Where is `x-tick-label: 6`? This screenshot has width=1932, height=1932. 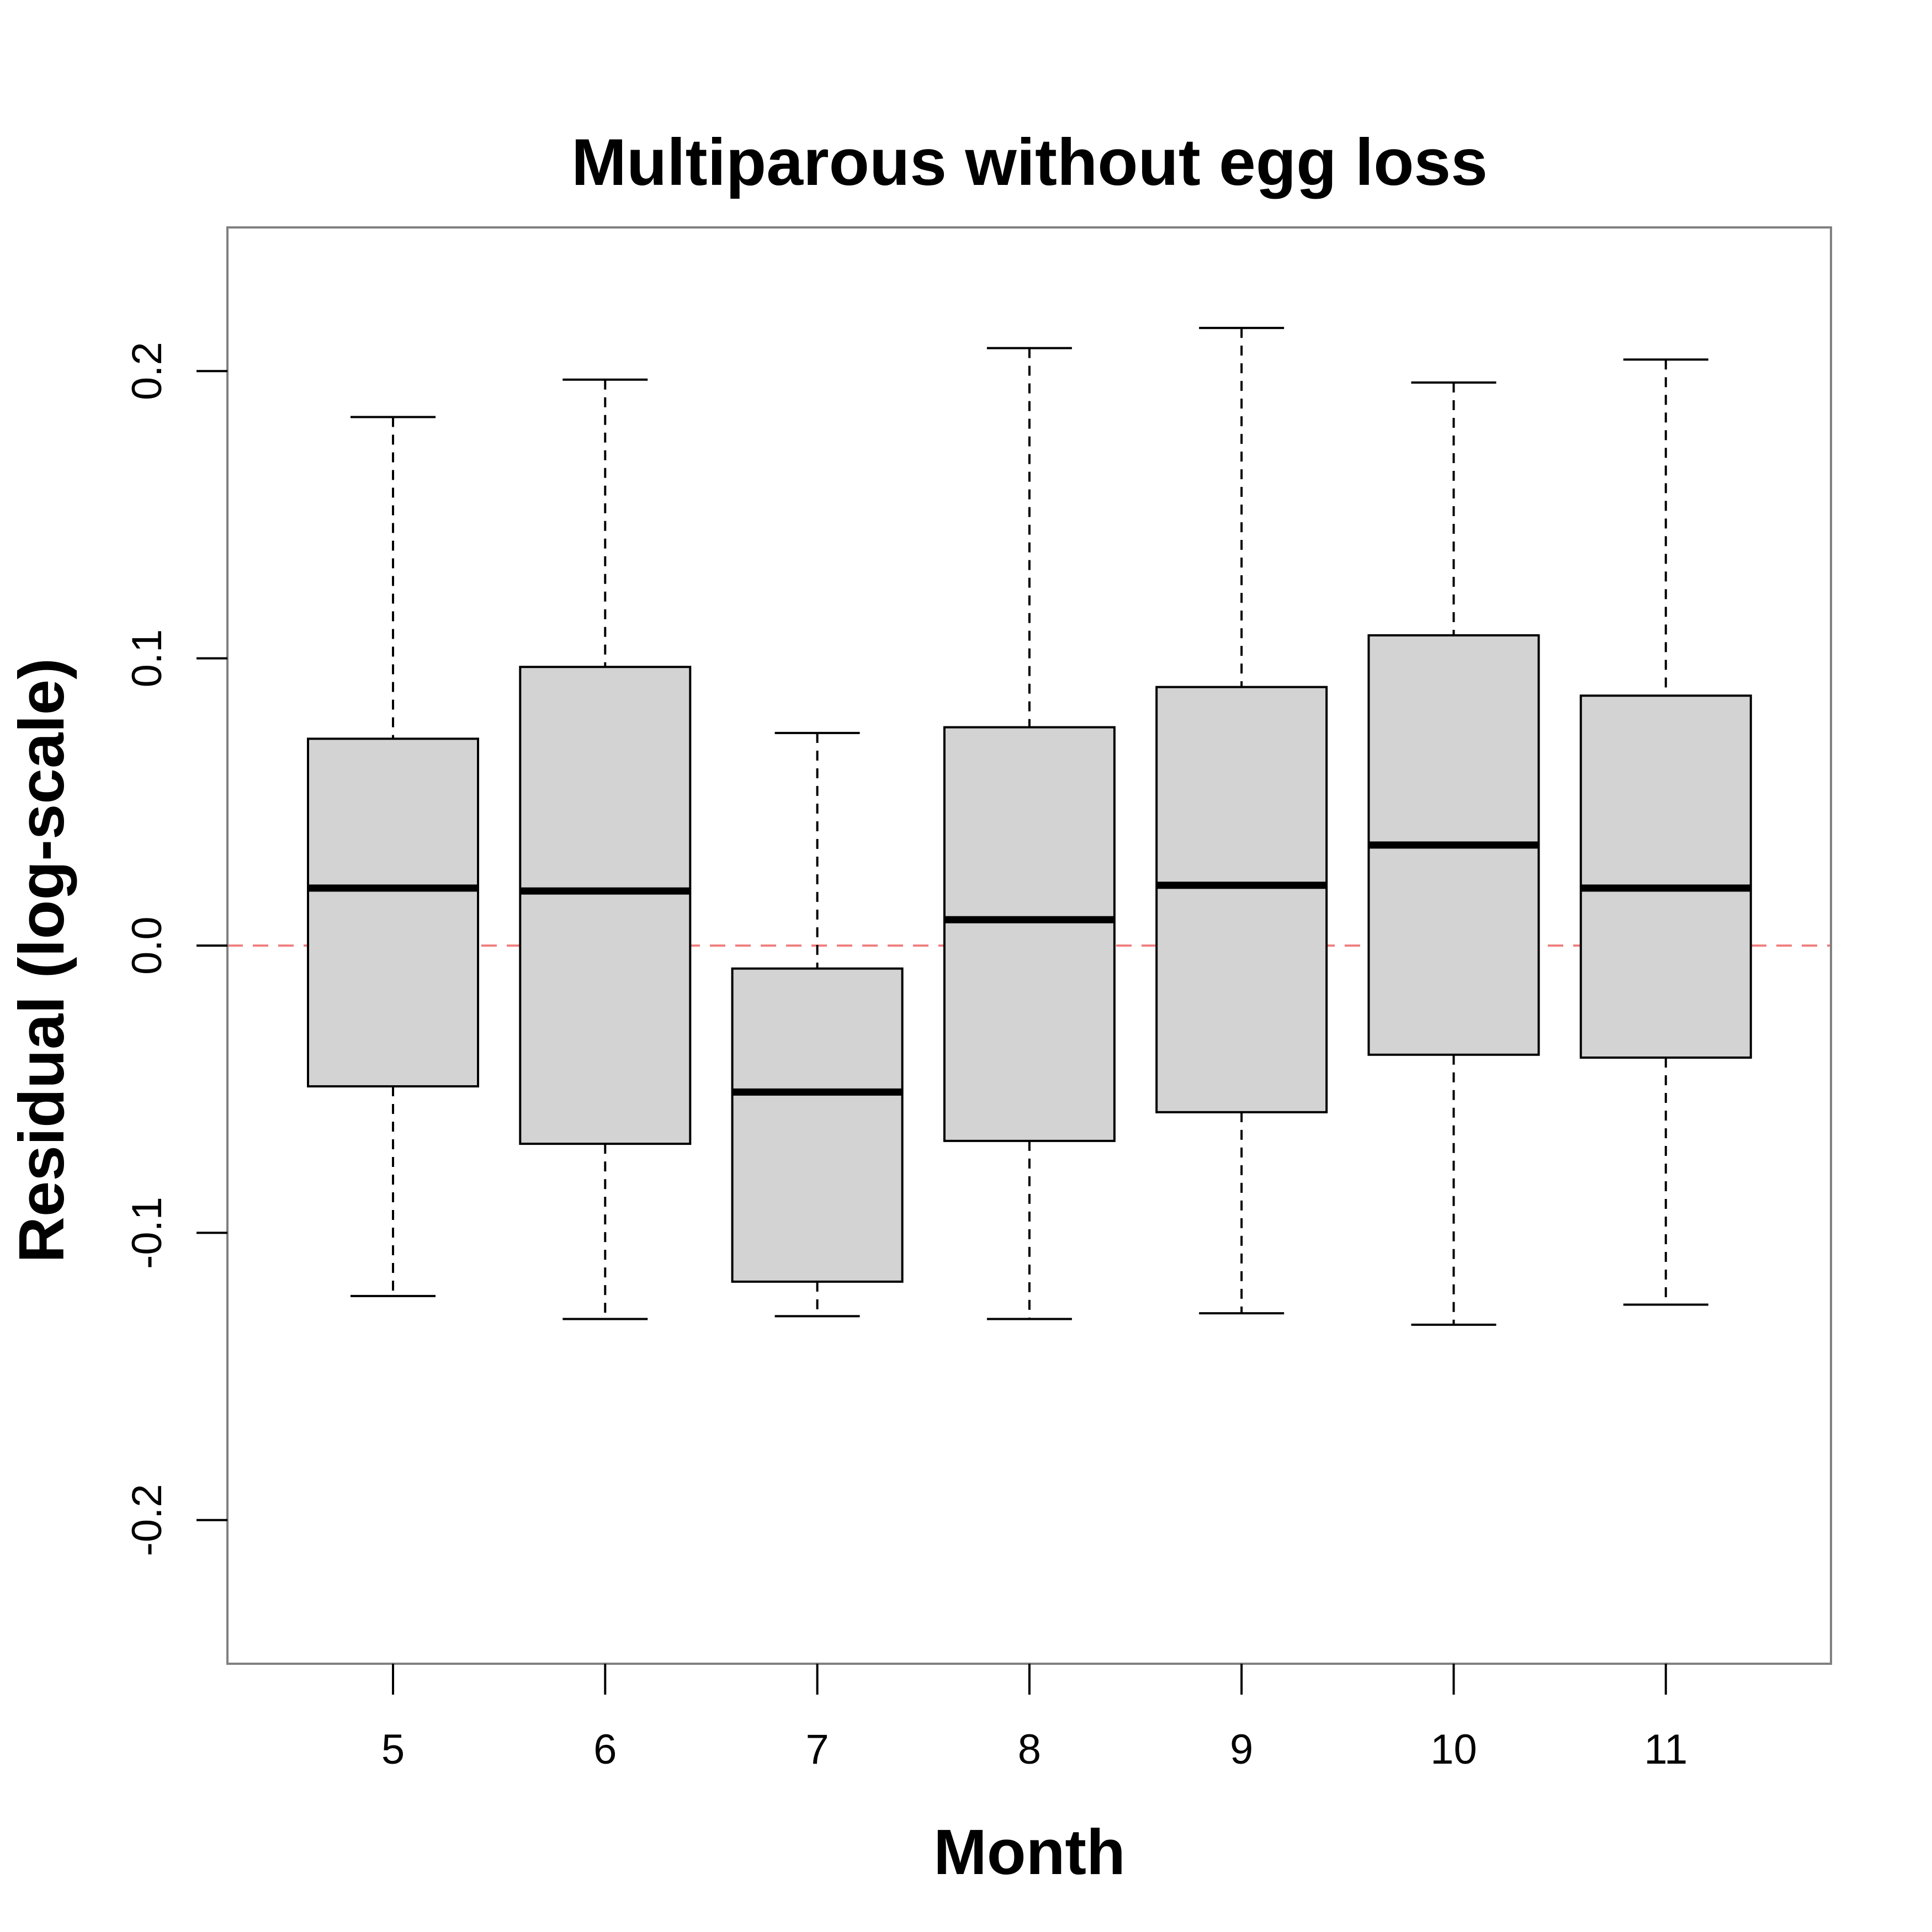 x-tick-label: 6 is located at coordinates (605, 1750).